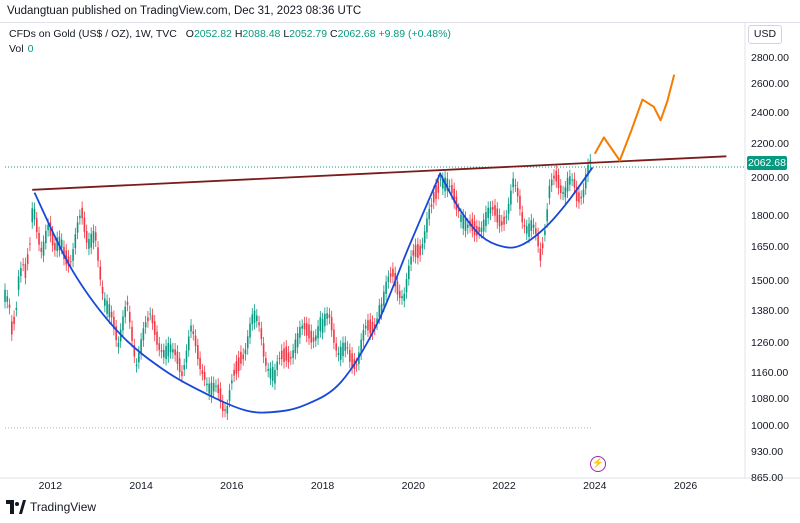 This screenshot has height=523, width=800. I want to click on symbol-name: CFDs on Gold (US$ / OZ), 1W, TVC, so click(93, 34).